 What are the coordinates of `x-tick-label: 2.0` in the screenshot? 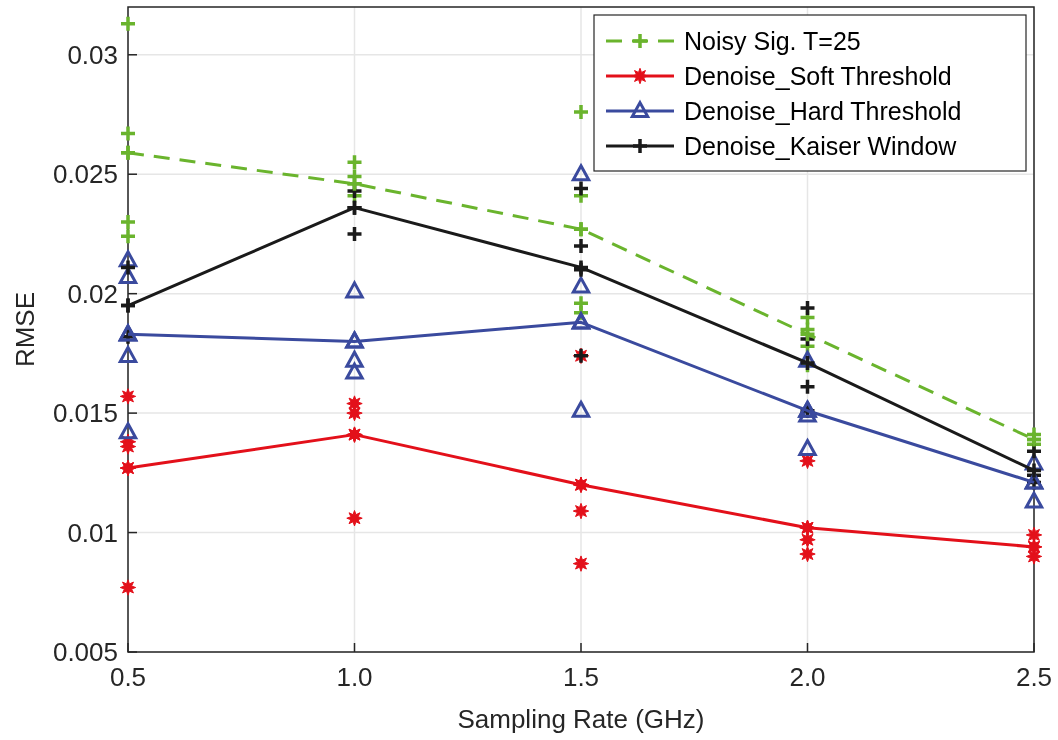 It's located at (807, 677).